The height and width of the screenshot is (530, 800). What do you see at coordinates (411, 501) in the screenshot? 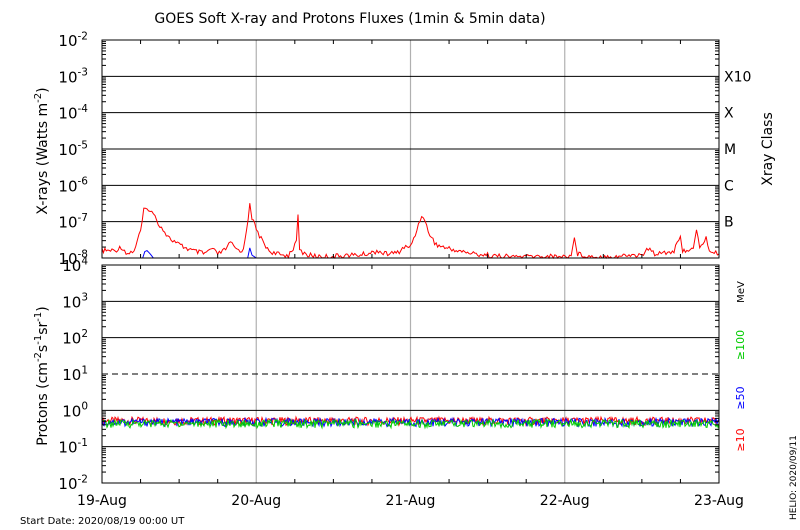
I see `x-tick-label: 21-Aug` at bounding box center [411, 501].